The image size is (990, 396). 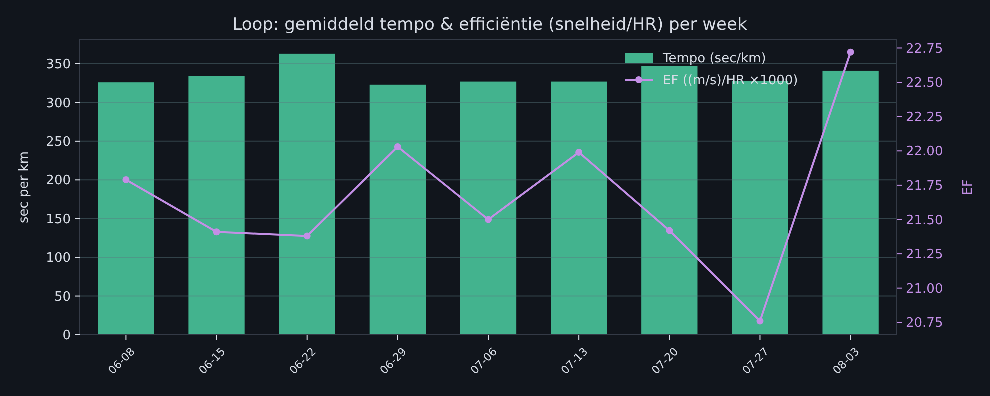 What do you see at coordinates (925, 49) in the screenshot?
I see `y2-tick-label: 22.75` at bounding box center [925, 49].